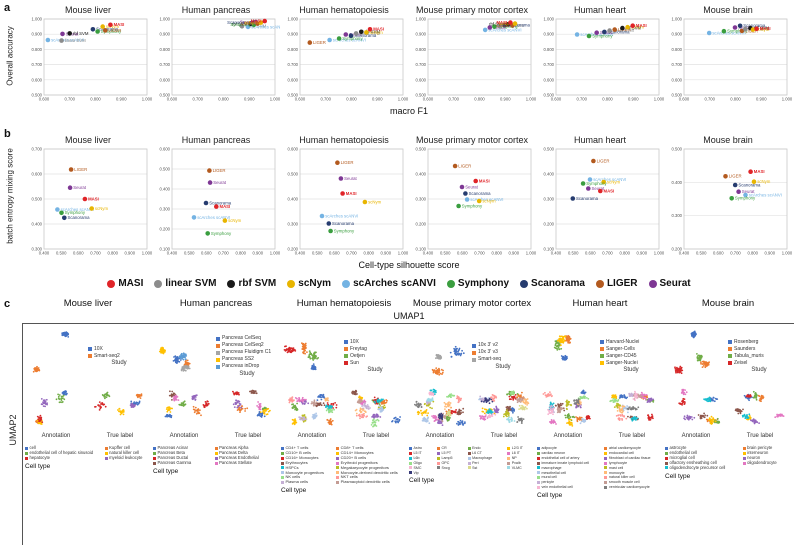 The image size is (798, 552). I want to click on svg-text: 0.900, so click(121, 99).